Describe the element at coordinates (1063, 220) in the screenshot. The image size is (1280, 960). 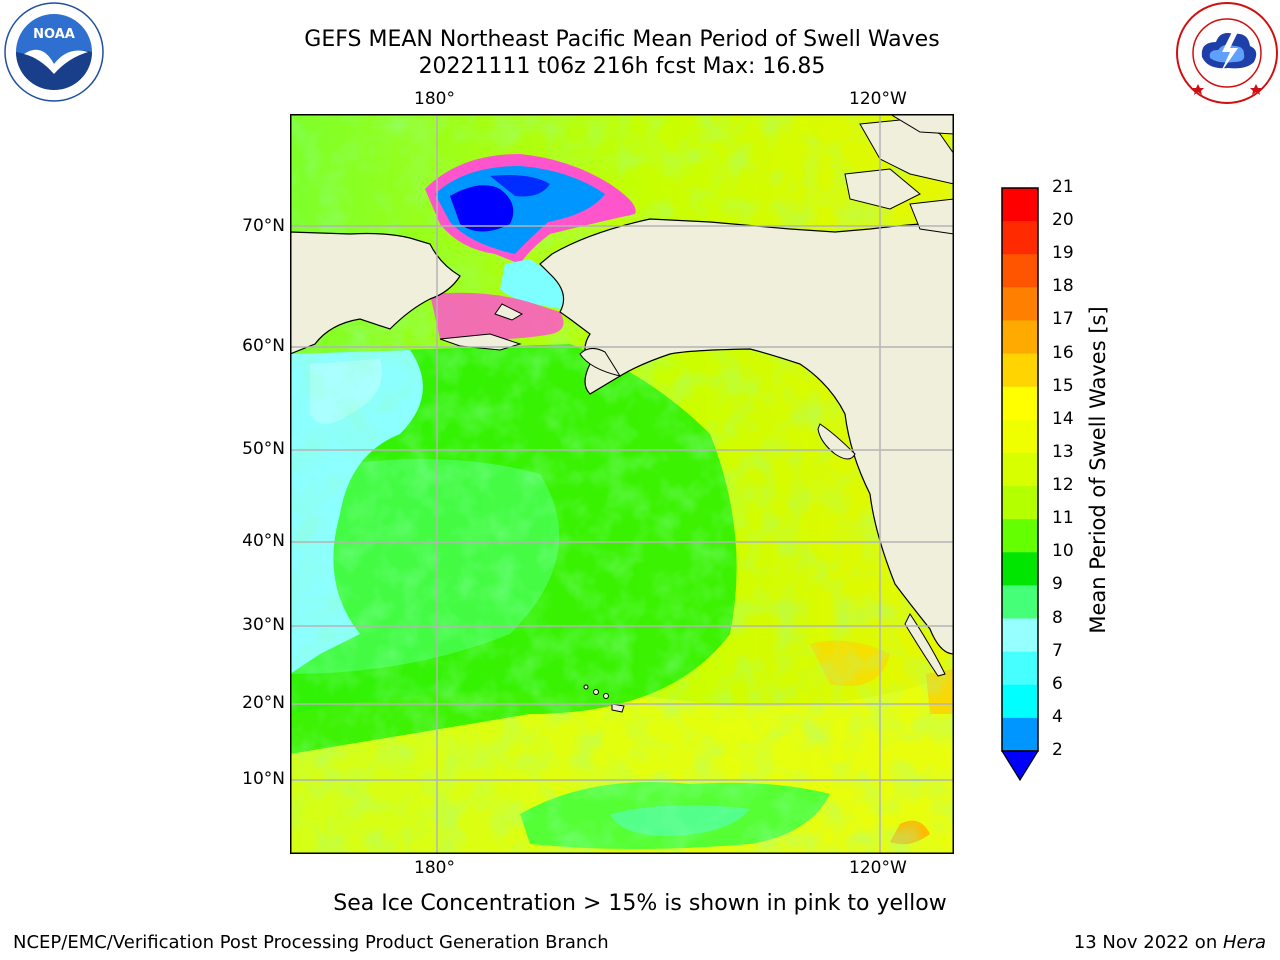
I see `colorbar-tick-label: 20` at that location.